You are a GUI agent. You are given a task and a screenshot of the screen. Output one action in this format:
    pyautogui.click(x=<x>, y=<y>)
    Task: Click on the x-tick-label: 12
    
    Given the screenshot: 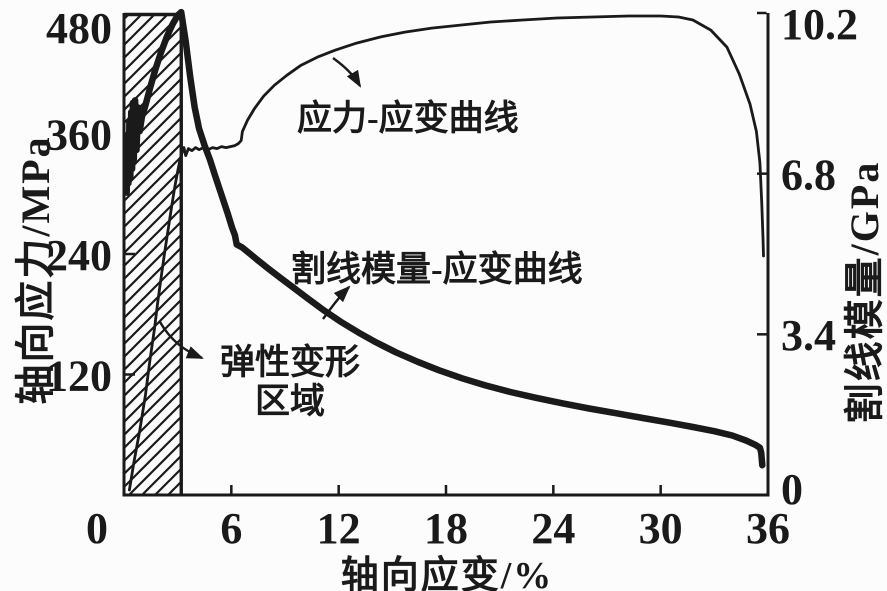 What is the action you would take?
    pyautogui.click(x=339, y=528)
    